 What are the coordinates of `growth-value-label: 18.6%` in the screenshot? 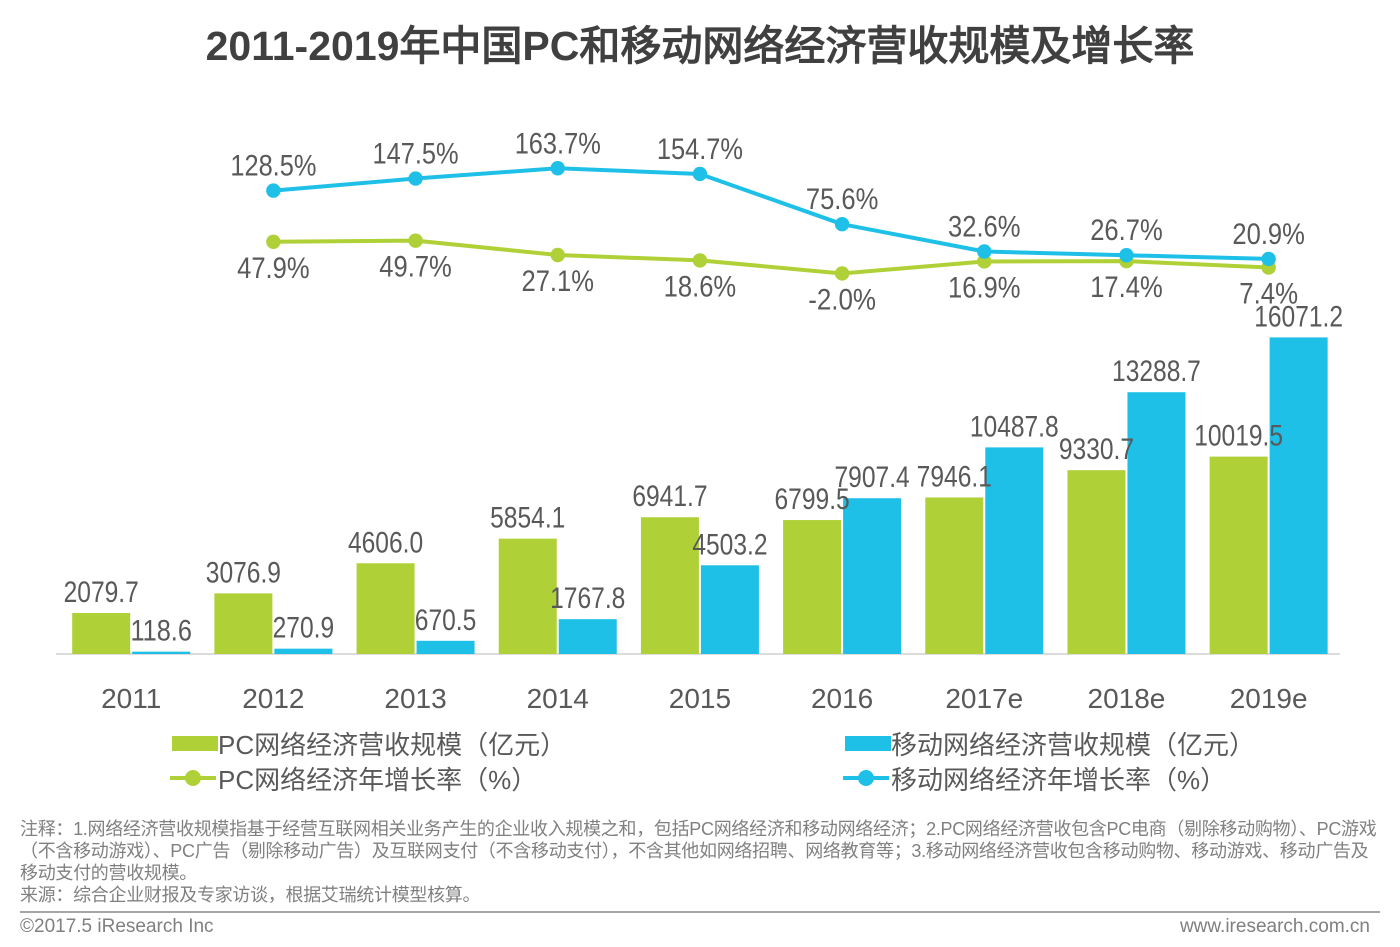 It's located at (700, 286).